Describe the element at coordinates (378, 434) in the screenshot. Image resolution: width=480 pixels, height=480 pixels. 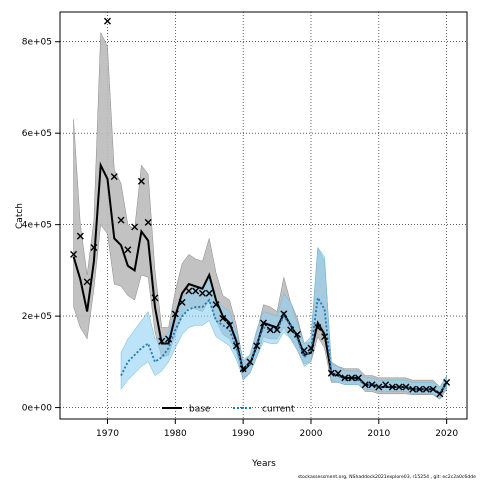
I see `x-tick-label: 2010` at that location.